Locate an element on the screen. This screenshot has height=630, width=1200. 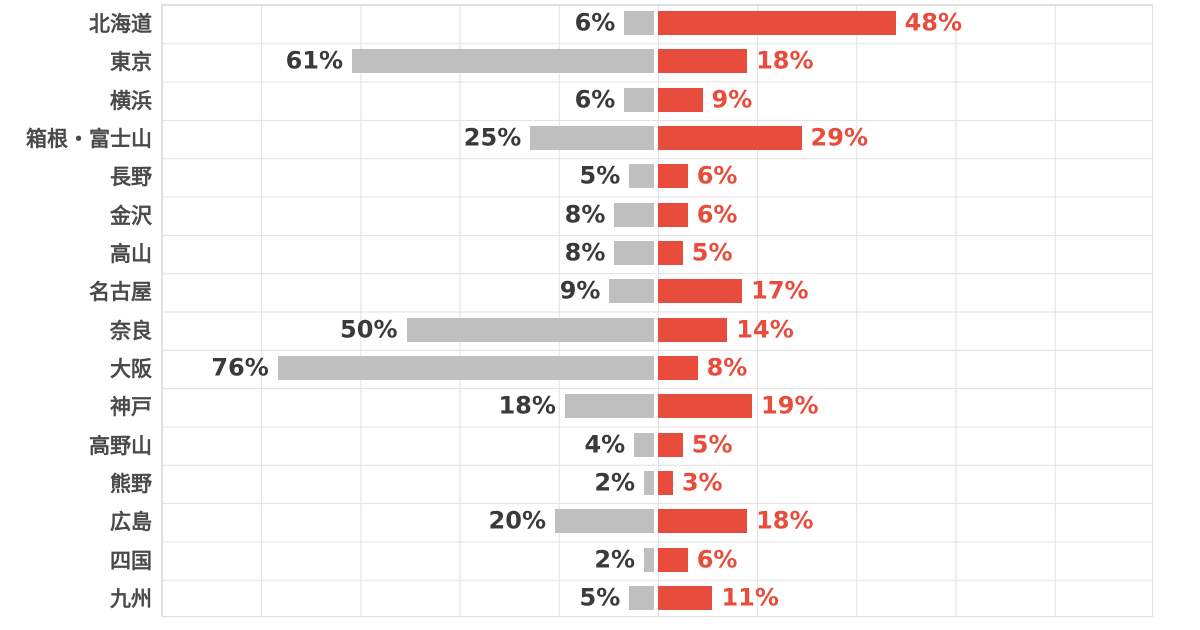
right-value-label: 19% is located at coordinates (790, 405).